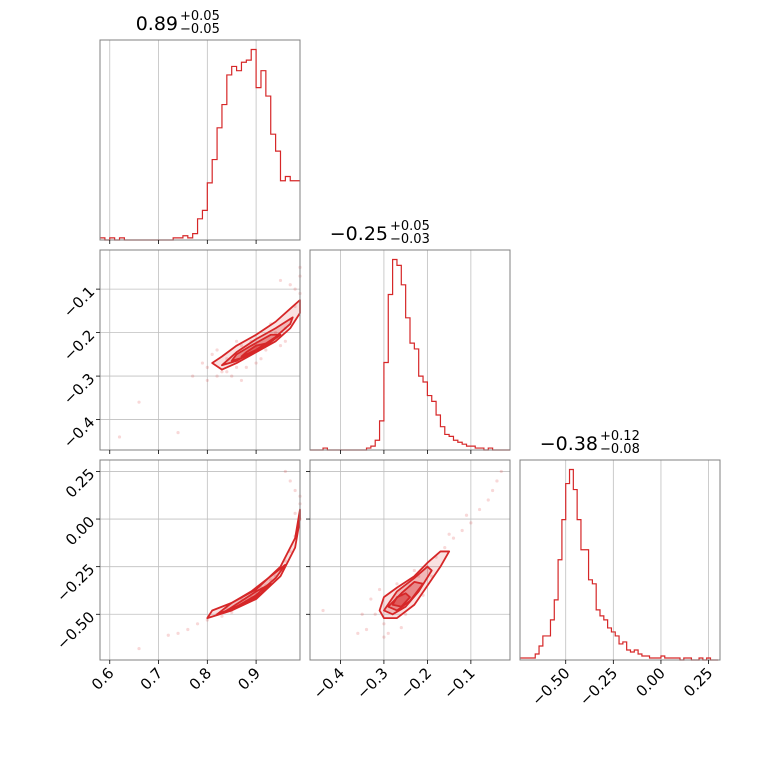 The image size is (760, 760). What do you see at coordinates (569, 444) in the screenshot?
I see `title-median-2: −0.38` at bounding box center [569, 444].